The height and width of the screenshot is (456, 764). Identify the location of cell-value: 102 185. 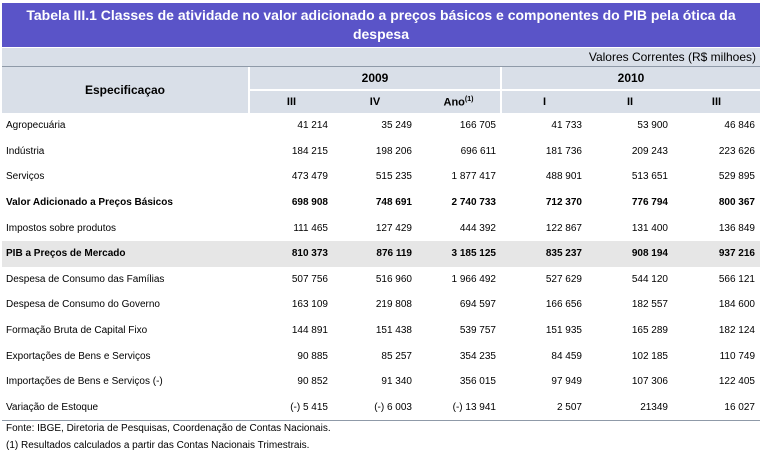
(649, 356).